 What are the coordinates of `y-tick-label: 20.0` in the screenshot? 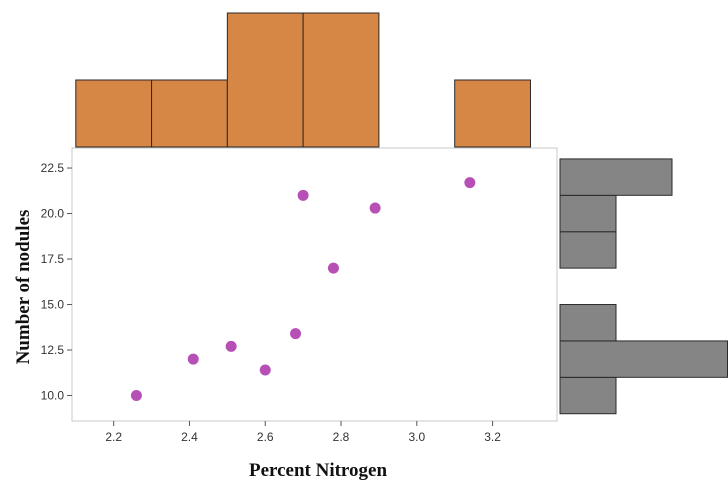 It's located at (53, 214).